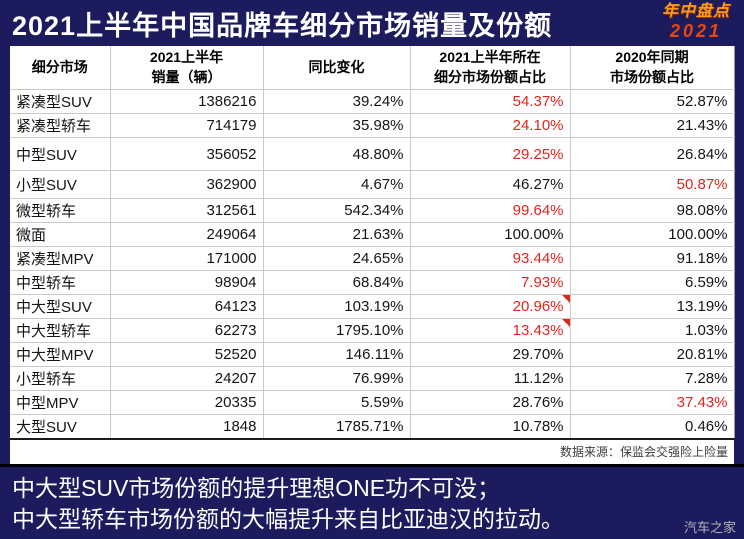  I want to click on table-row: 紧凑型SUV 1386216 39.24% 54.37% 52.87%, so click(372, 102).